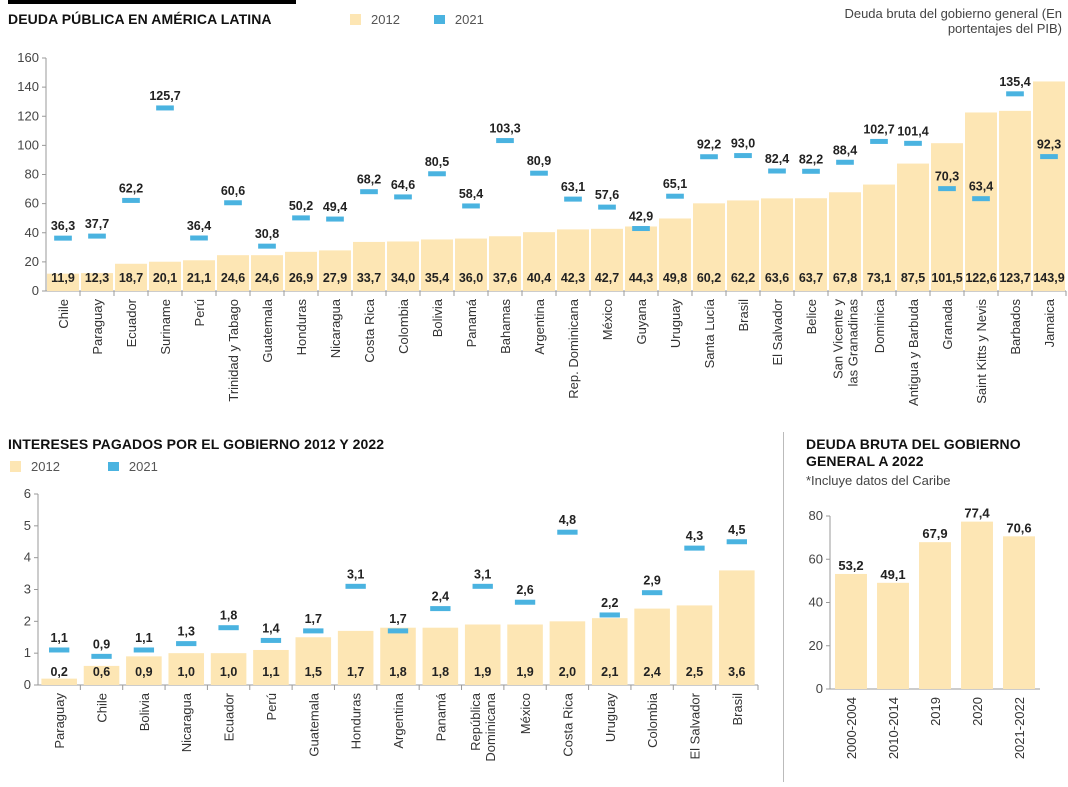 The height and width of the screenshot is (787, 1068). Describe the element at coordinates (892, 574) in the screenshot. I see `value-label: 49,1` at that location.